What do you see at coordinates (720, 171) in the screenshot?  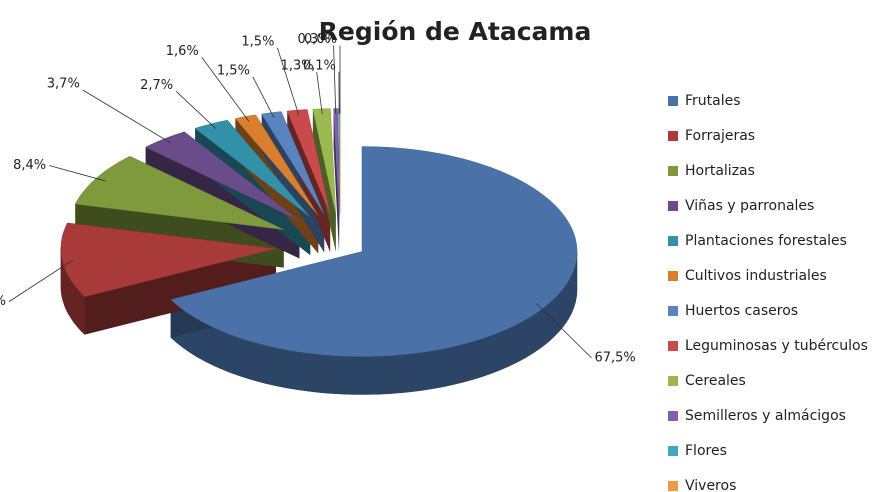 I see `legend-label: Hortalizas` at bounding box center [720, 171].